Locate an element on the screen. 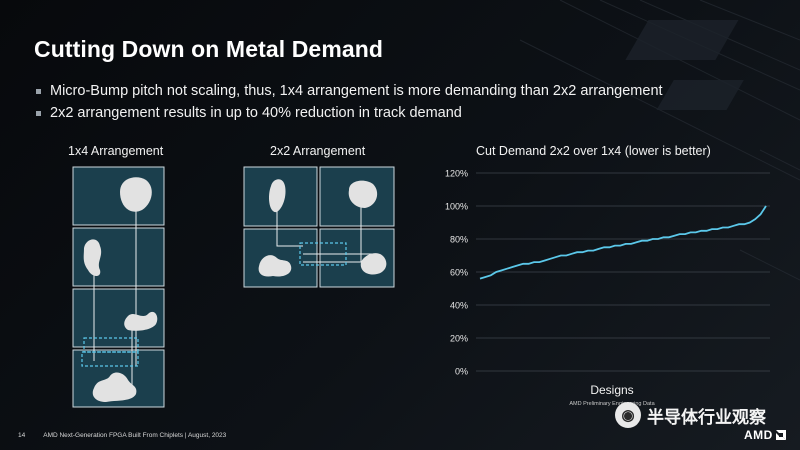 This screenshot has width=800, height=450. y-tick-label: 60% is located at coordinates (459, 273).